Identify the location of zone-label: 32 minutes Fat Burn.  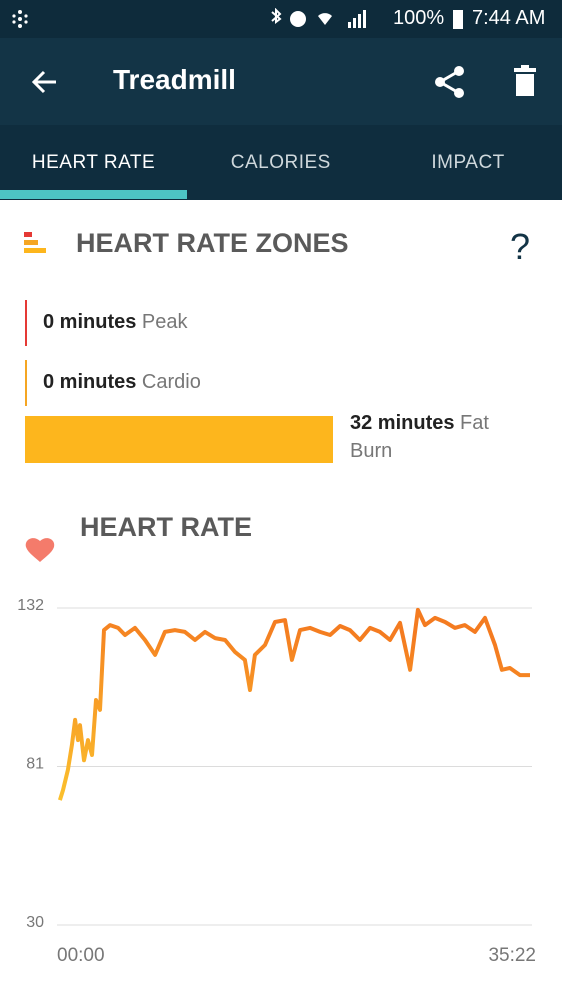
(435, 437).